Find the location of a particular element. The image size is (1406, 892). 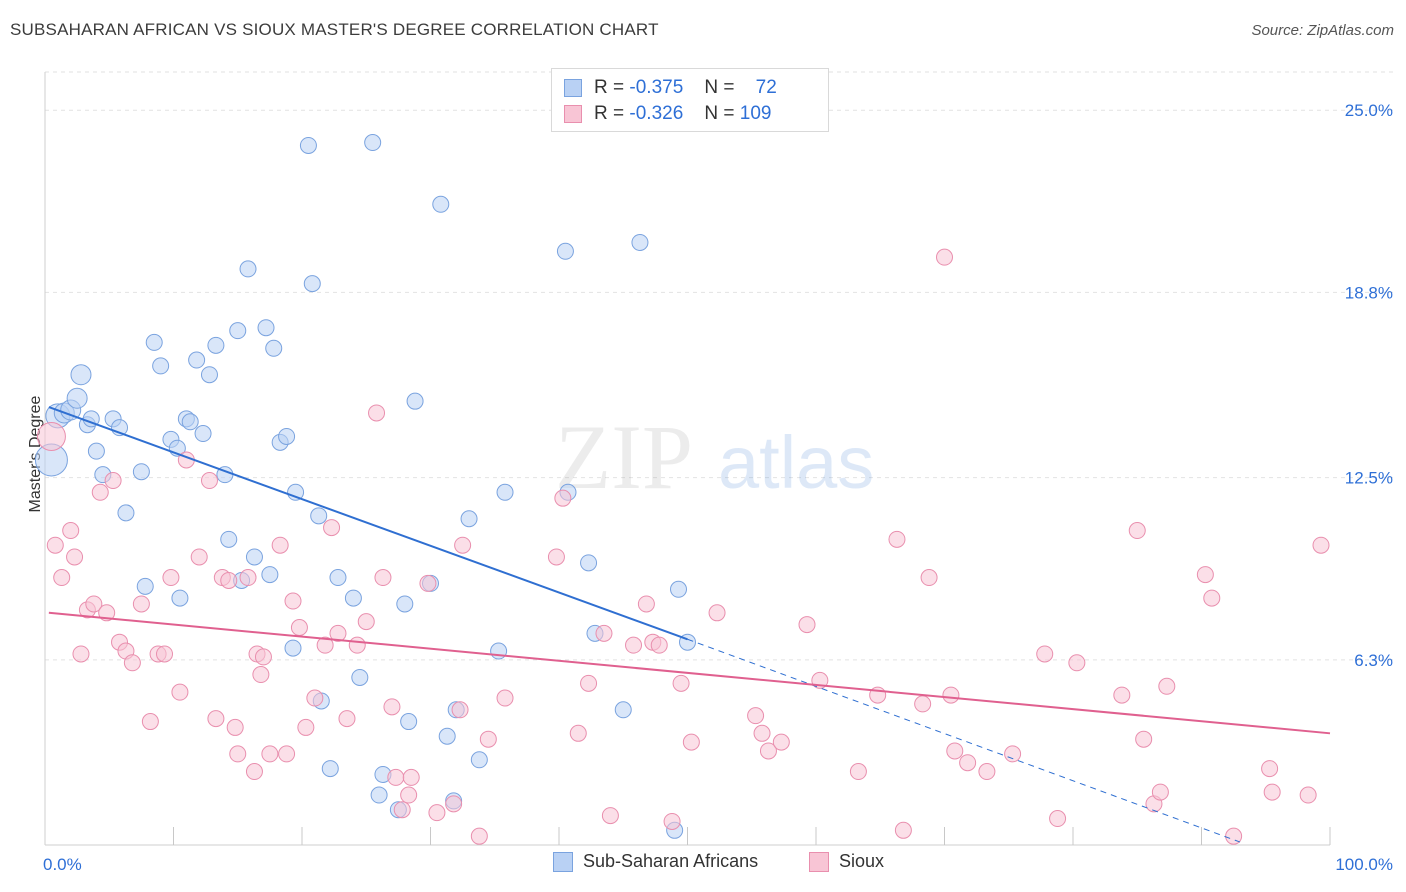

y-tick-label: 25.0% is located at coordinates (1369, 110).